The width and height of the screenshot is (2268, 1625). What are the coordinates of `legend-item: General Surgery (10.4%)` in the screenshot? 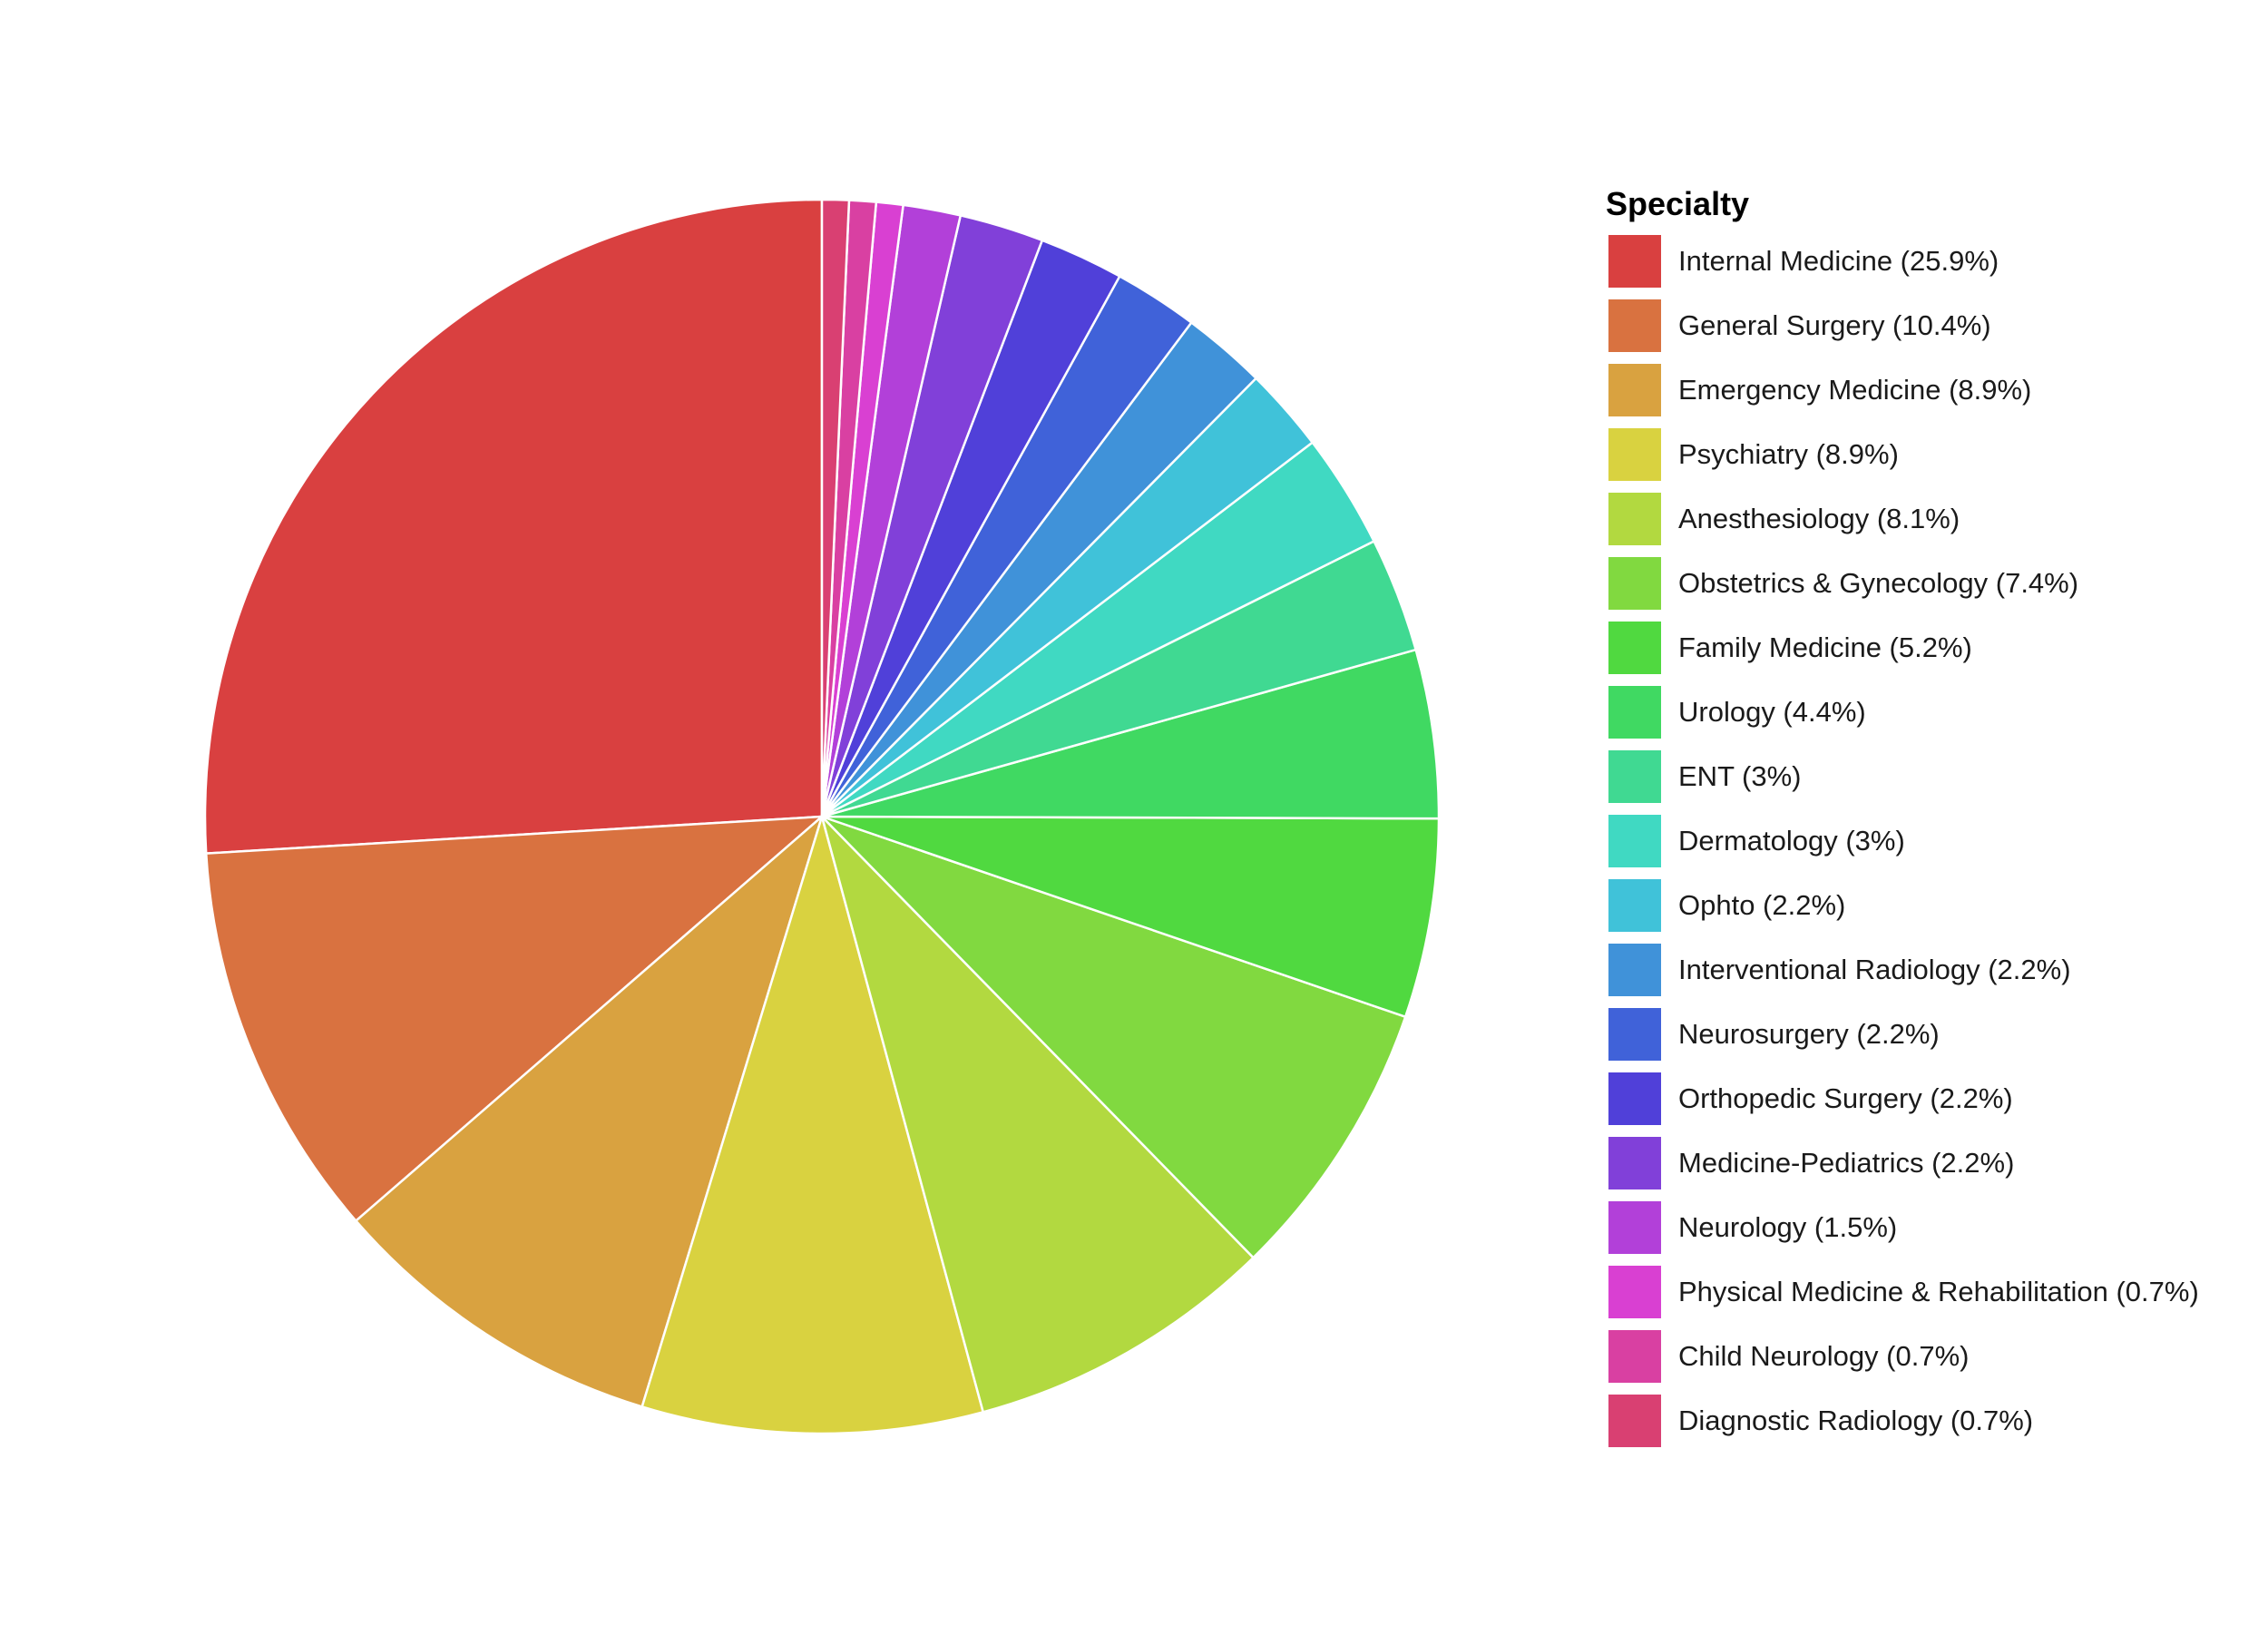 It's located at (1903, 325).